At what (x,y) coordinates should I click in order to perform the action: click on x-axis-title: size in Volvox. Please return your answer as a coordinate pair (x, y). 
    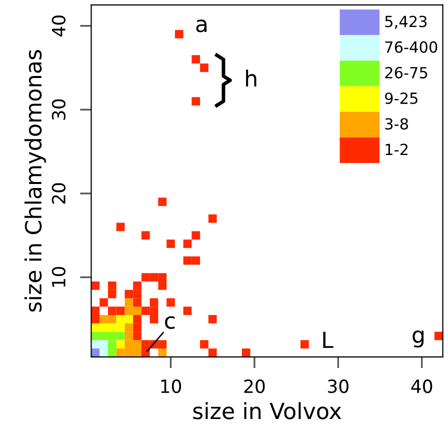
    Looking at the image, I should click on (267, 411).